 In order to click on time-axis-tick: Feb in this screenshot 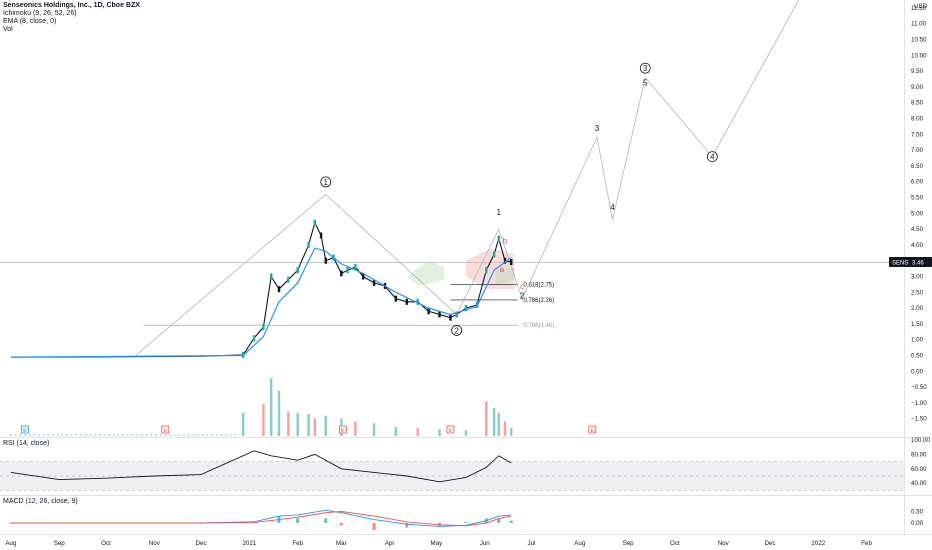, I will do `click(297, 543)`.